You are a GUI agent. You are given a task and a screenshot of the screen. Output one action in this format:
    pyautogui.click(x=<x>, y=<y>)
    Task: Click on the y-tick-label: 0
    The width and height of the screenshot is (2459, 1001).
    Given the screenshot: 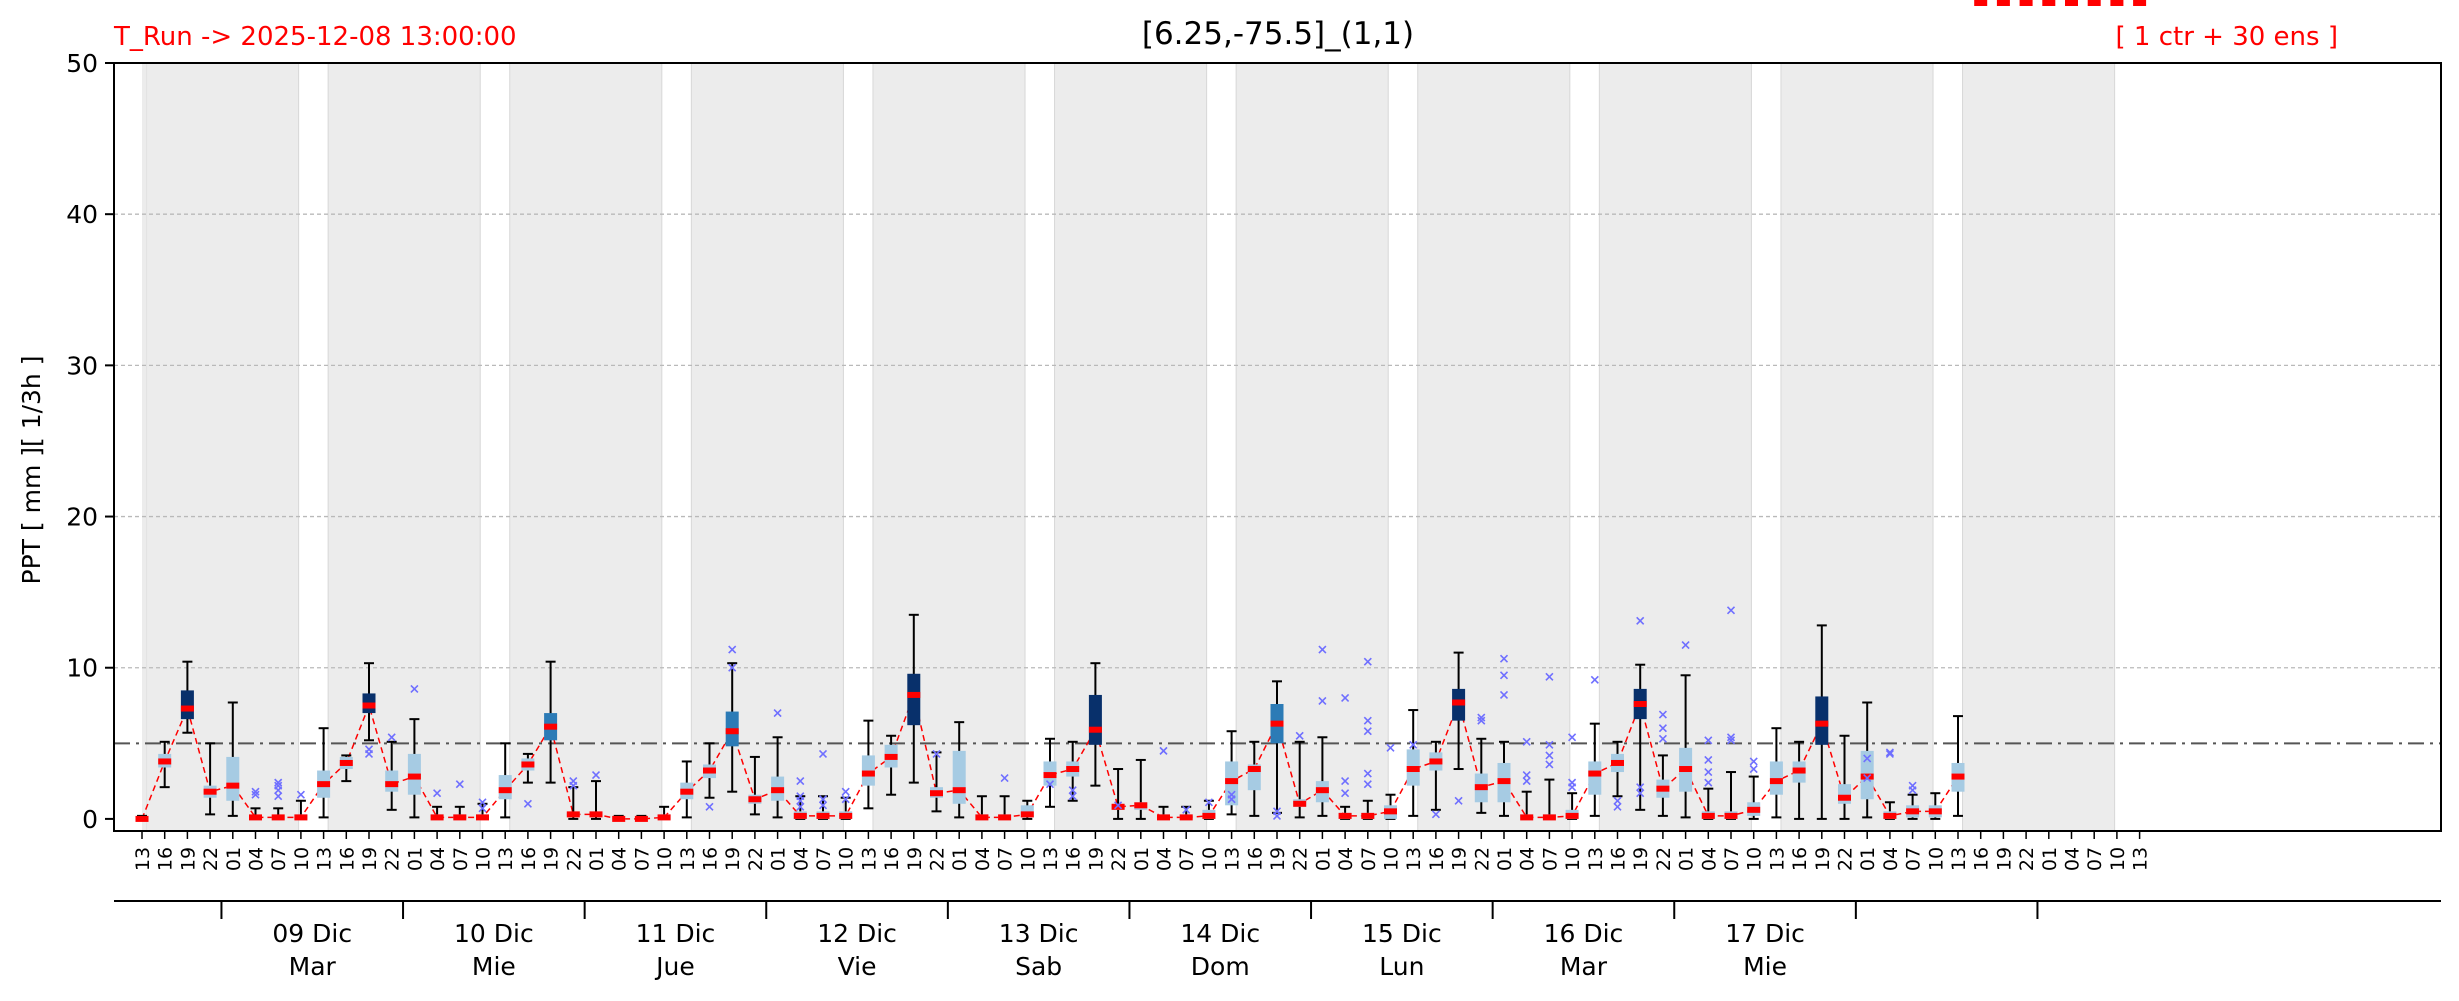 What is the action you would take?
    pyautogui.click(x=90, y=819)
    